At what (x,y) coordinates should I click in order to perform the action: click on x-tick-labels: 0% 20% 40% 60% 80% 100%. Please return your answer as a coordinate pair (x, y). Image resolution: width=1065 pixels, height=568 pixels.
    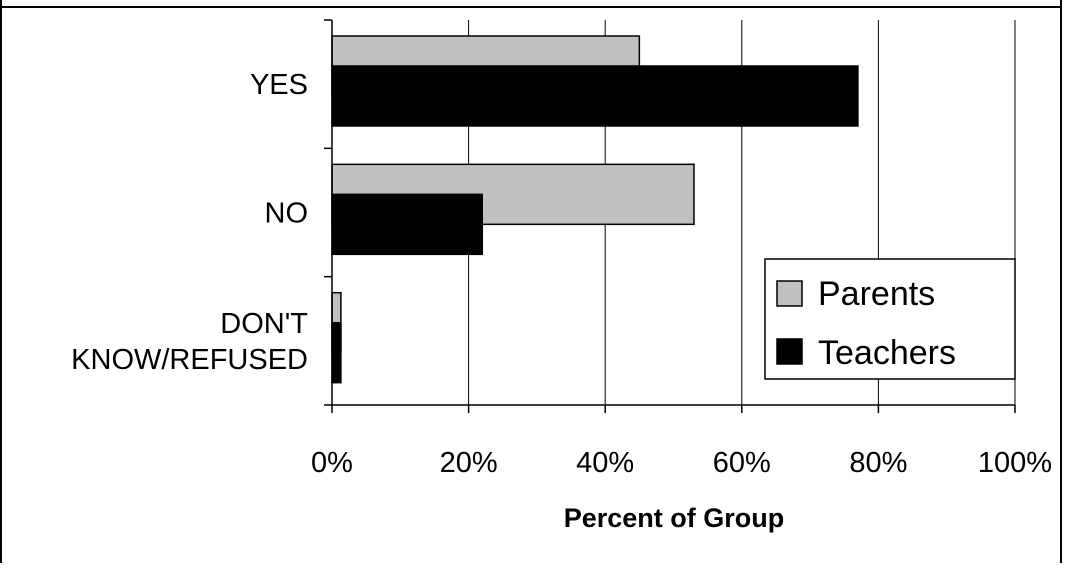
    Looking at the image, I should click on (681, 463).